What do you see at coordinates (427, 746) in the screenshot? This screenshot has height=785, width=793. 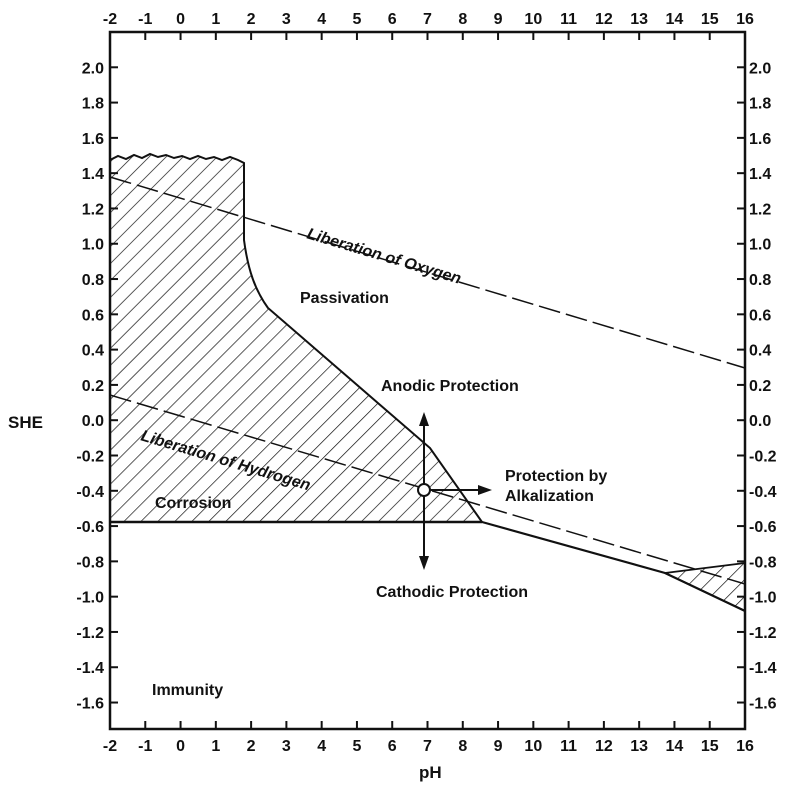 I see `x-tick-label-bottom: 7` at bounding box center [427, 746].